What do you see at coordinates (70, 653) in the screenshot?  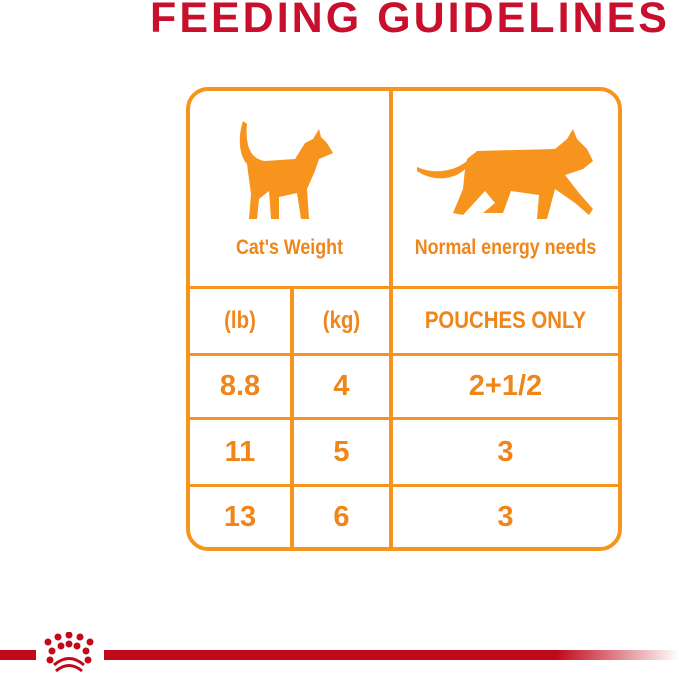 I see `royal-canin-crown-icon` at bounding box center [70, 653].